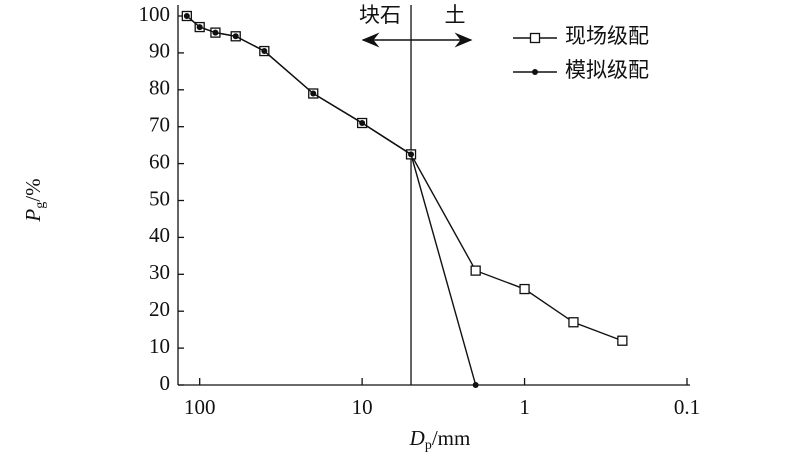  I want to click on divider-right-label: 土, so click(455, 15).